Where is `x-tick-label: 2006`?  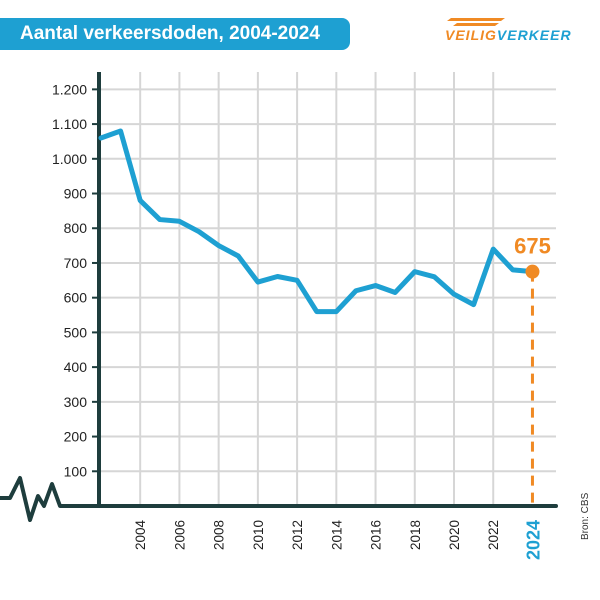
x-tick-label: 2006 is located at coordinates (179, 535).